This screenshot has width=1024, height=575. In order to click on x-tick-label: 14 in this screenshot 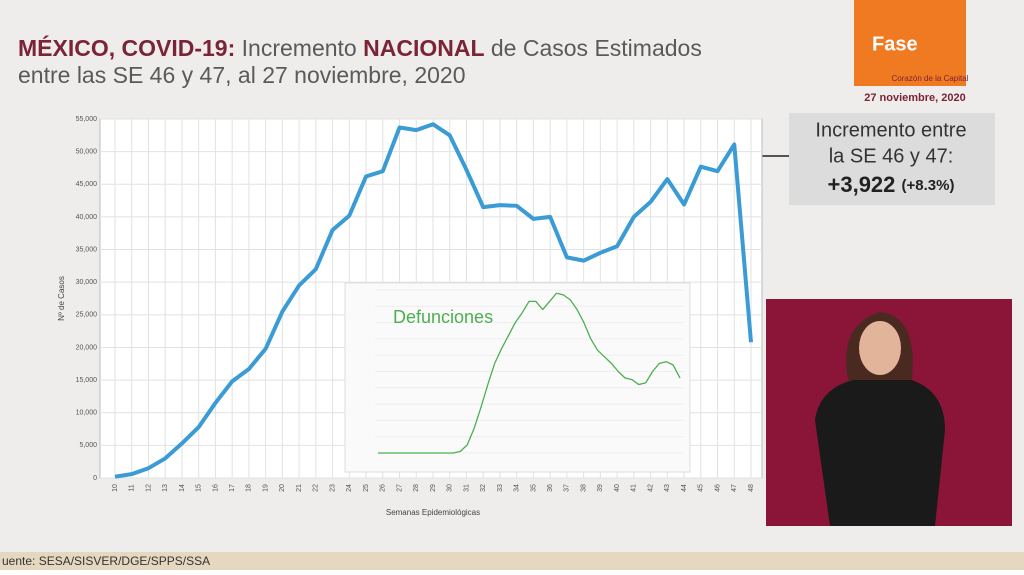, I will do `click(182, 488)`.